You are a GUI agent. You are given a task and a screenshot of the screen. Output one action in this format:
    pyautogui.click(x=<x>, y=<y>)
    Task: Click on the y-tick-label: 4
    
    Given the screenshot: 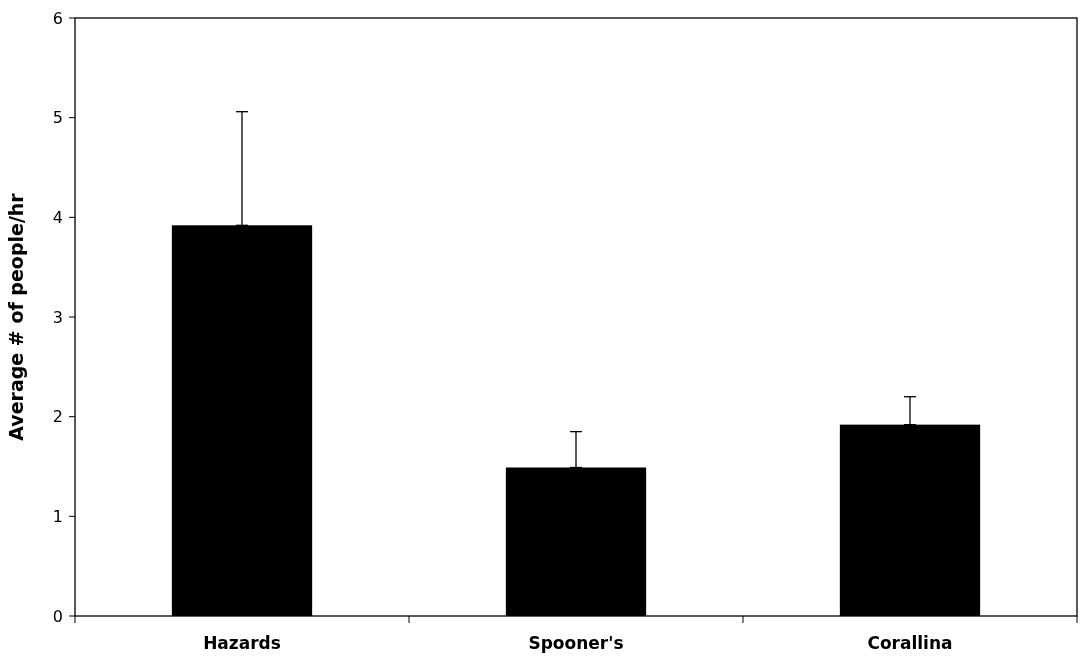 What is the action you would take?
    pyautogui.click(x=57, y=217)
    